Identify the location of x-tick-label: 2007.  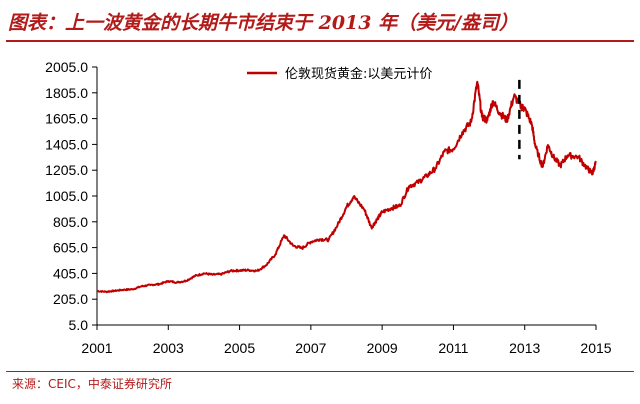
(310, 348).